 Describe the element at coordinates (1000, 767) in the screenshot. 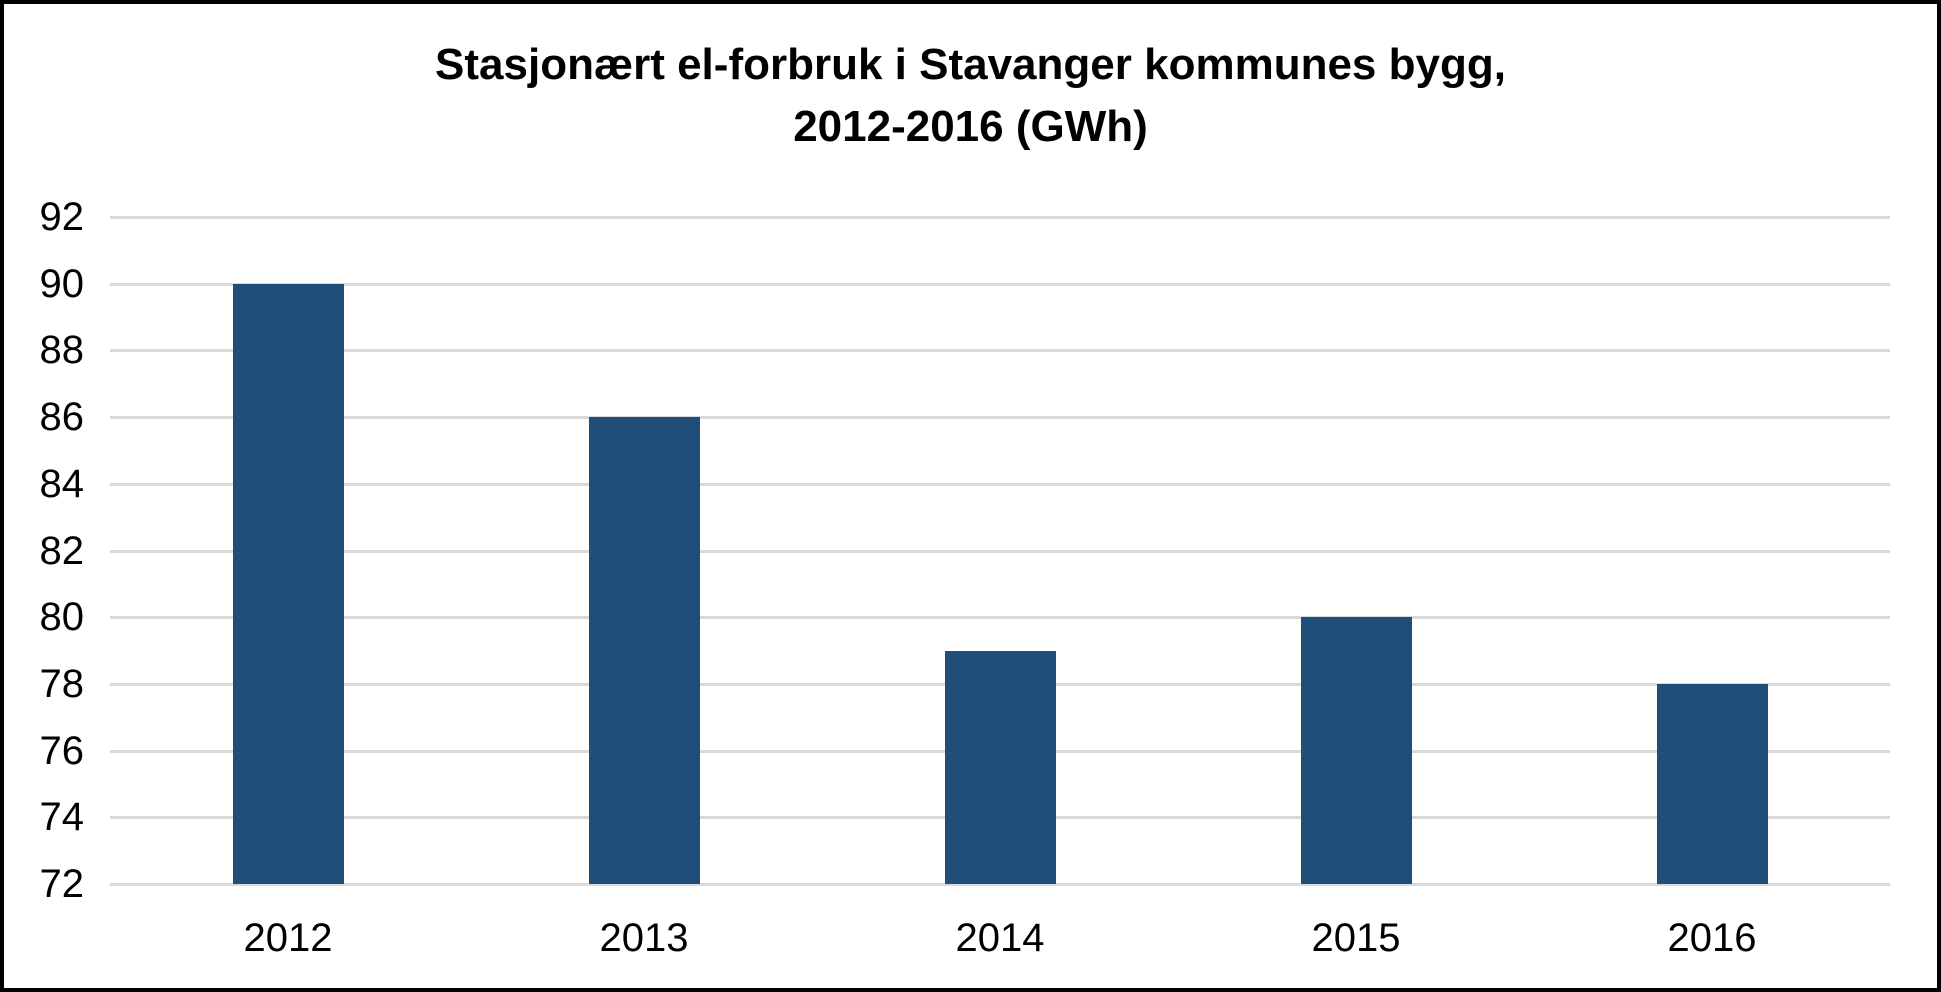

I see `bar-2014` at that location.